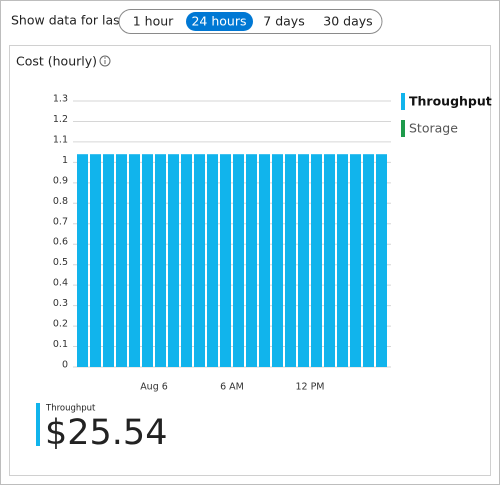  What do you see at coordinates (106, 433) in the screenshot?
I see `summary-value: $25.54` at bounding box center [106, 433].